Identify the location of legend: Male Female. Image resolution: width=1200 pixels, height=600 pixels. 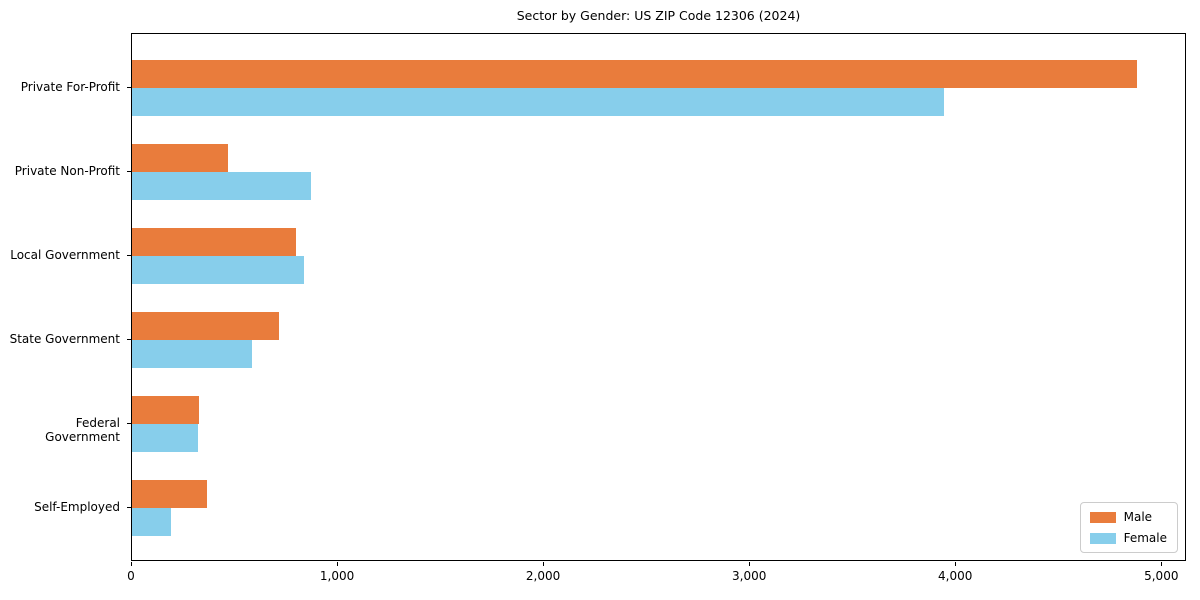
(1128, 527).